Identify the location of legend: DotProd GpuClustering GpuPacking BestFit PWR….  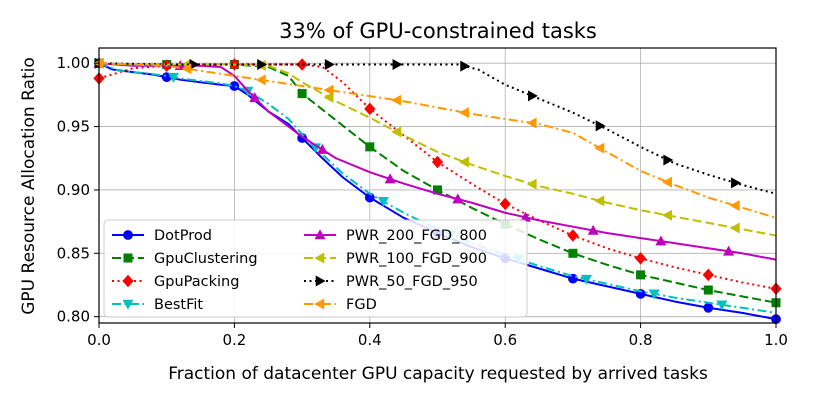
(315, 268).